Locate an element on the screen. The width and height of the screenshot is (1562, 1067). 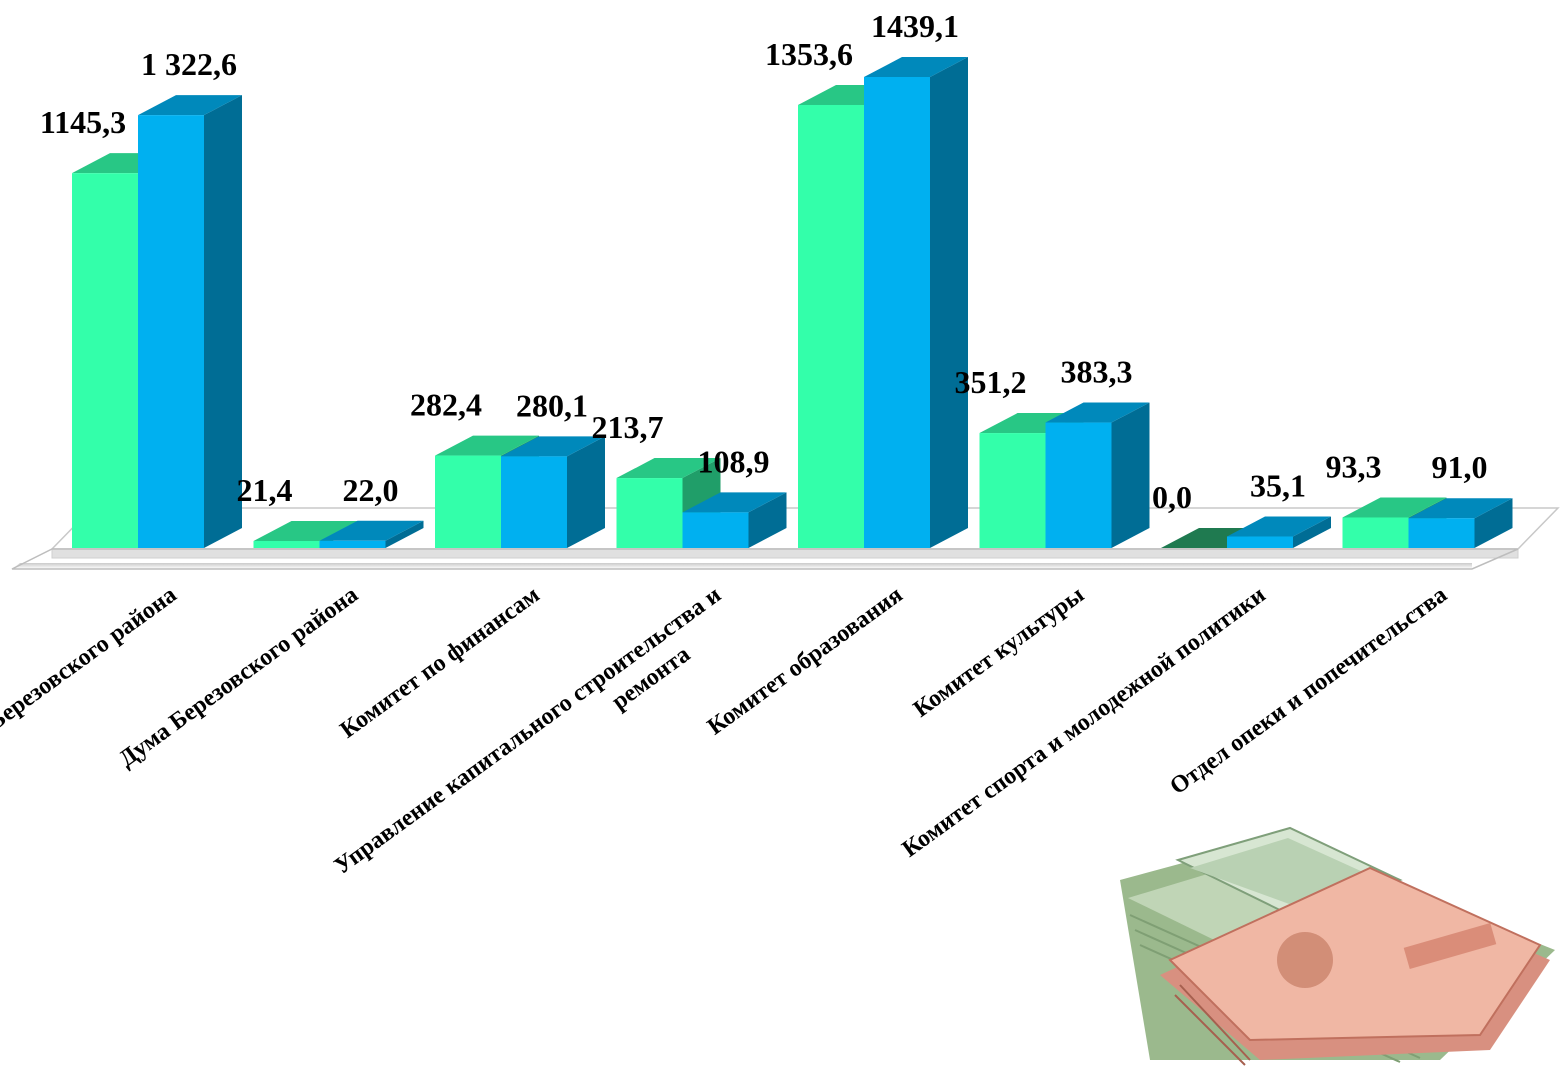
category-label-6: Комитет культуры is located at coordinates (999, 652).